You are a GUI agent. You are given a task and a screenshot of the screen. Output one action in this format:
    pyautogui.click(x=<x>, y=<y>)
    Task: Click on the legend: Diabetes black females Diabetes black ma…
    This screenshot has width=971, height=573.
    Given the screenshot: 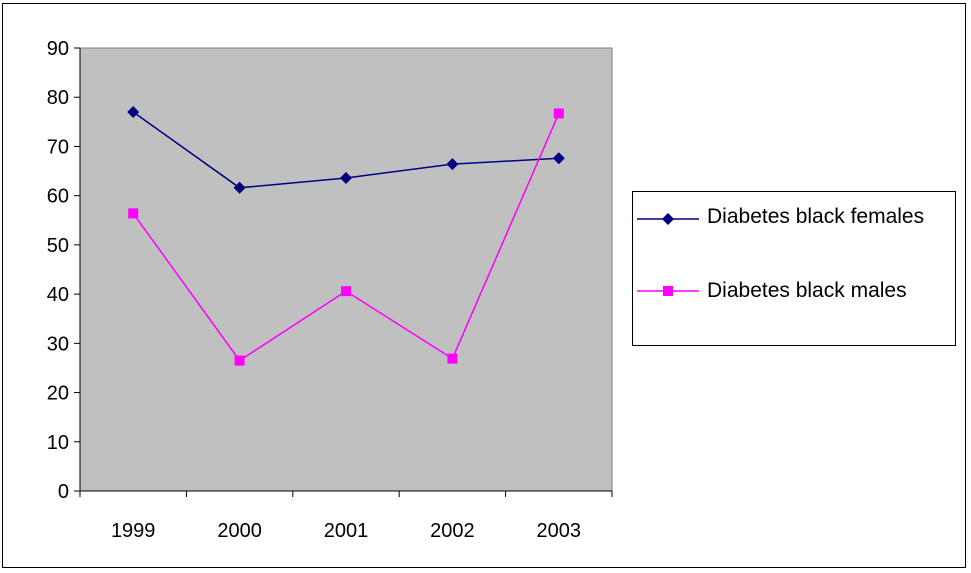 What is the action you would take?
    pyautogui.click(x=794, y=268)
    